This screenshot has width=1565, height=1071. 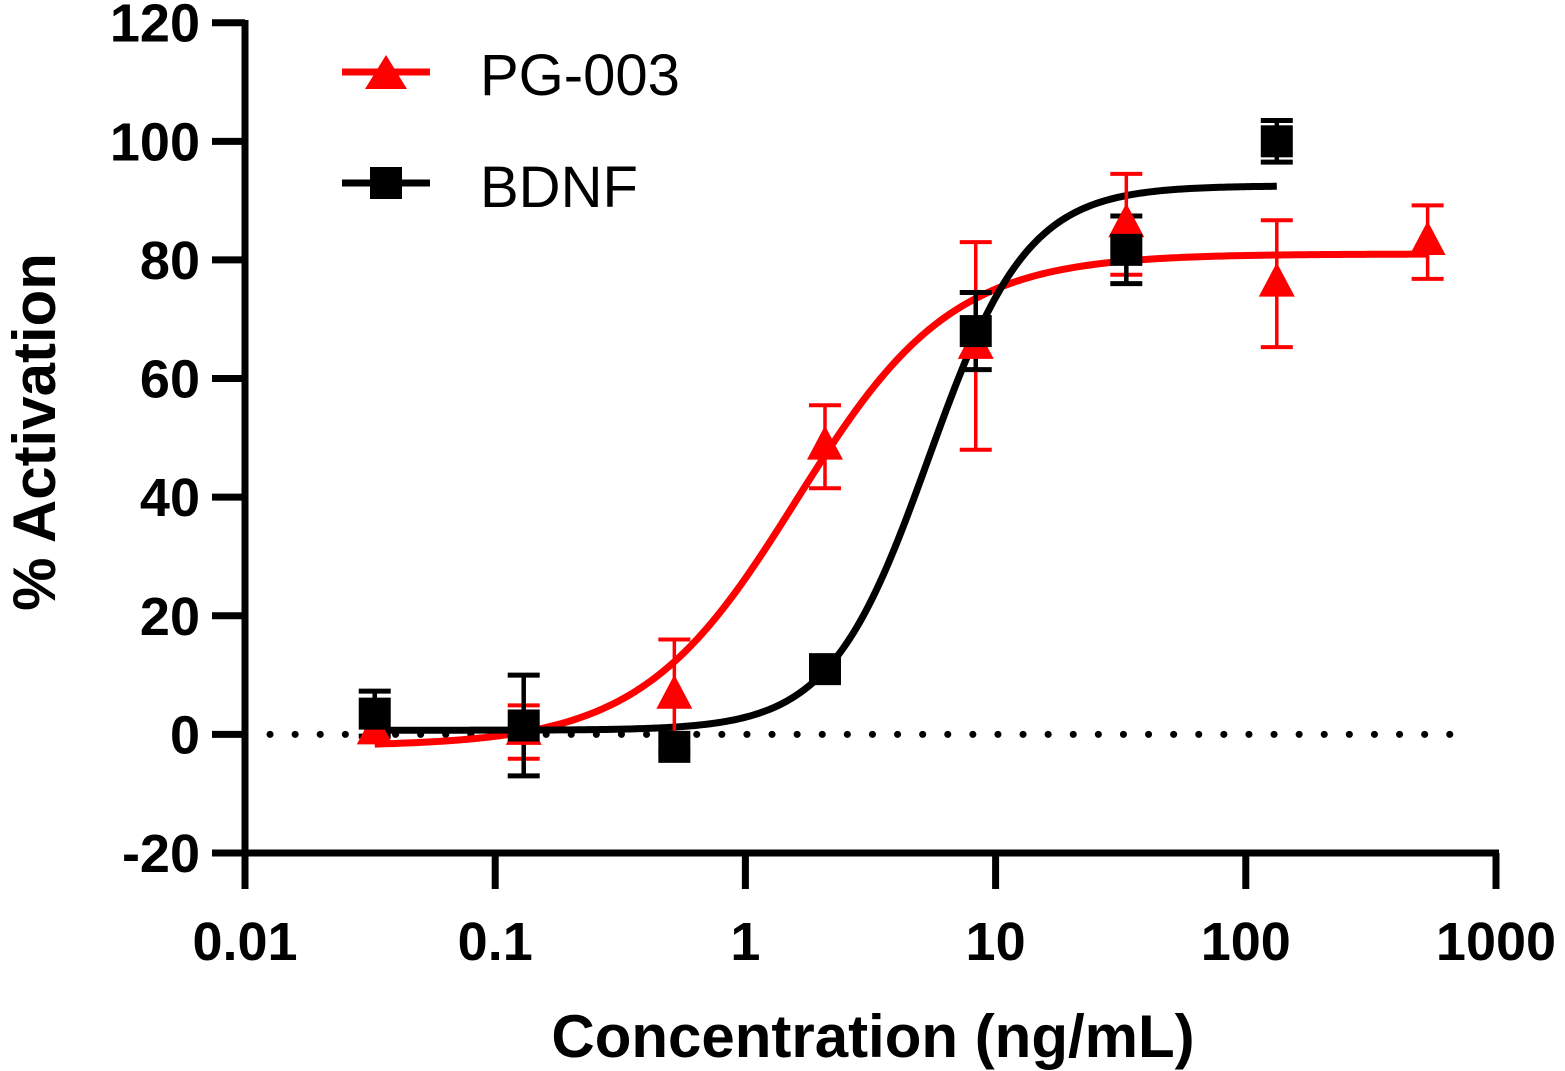 I want to click on legend-label-pg003: PG-003, so click(x=580, y=75).